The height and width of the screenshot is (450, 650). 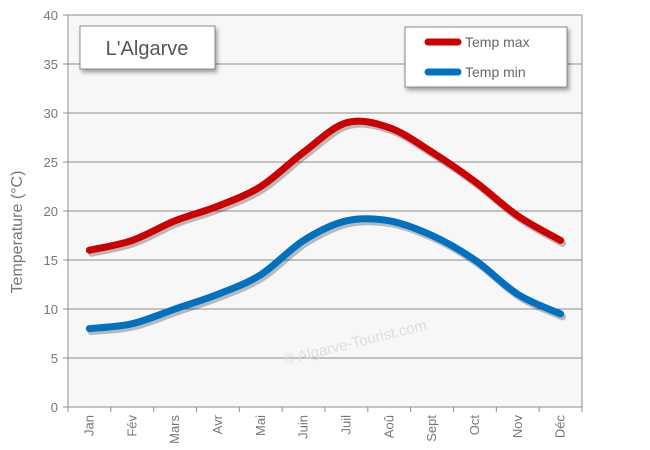 What do you see at coordinates (54, 358) in the screenshot?
I see `y-tick-label: 5` at bounding box center [54, 358].